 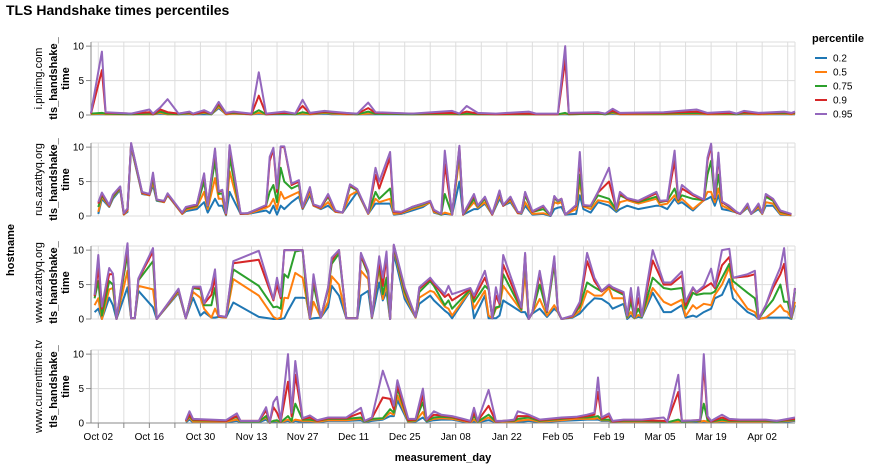 I want to click on legend-label: 0.5, so click(x=840, y=73).